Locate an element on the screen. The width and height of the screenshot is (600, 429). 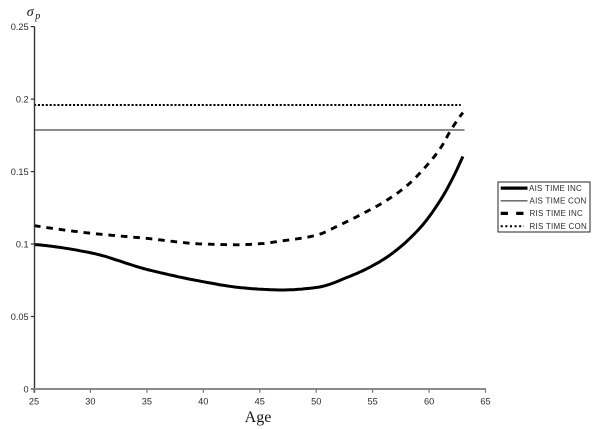
svg-text: 0.1 is located at coordinates (22, 244).